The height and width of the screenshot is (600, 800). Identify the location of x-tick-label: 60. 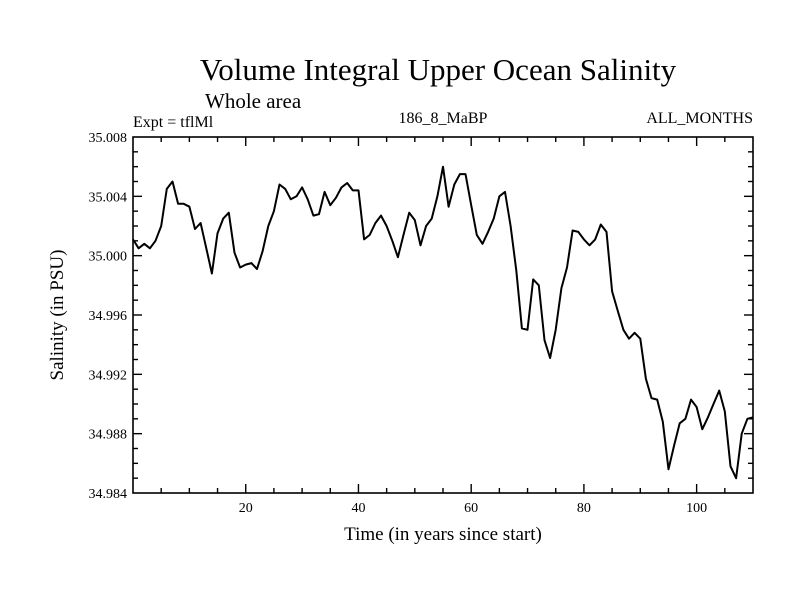
(471, 508).